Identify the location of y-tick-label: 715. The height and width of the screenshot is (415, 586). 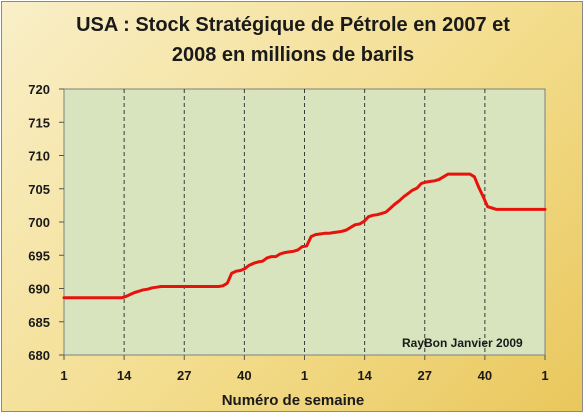
(39, 122).